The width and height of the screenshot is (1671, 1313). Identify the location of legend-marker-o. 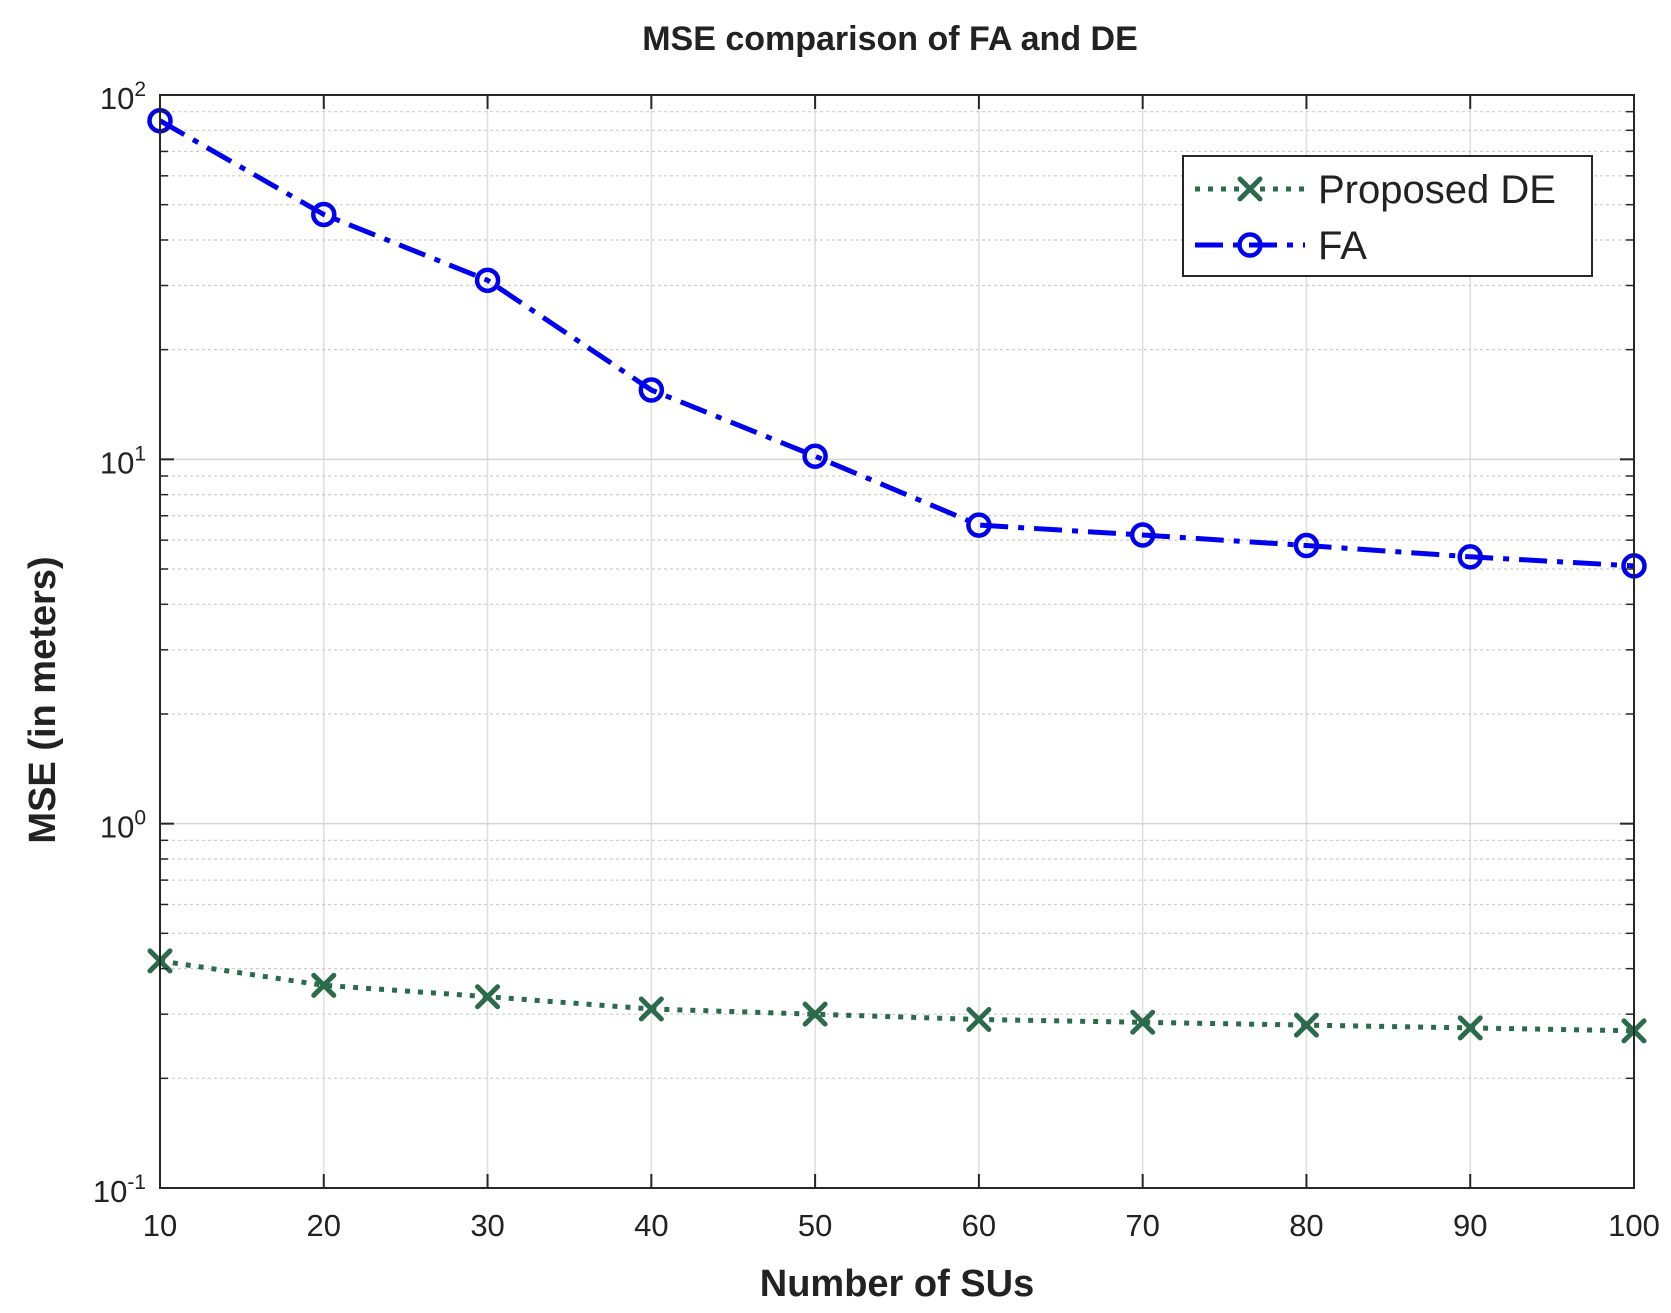
(1250, 245).